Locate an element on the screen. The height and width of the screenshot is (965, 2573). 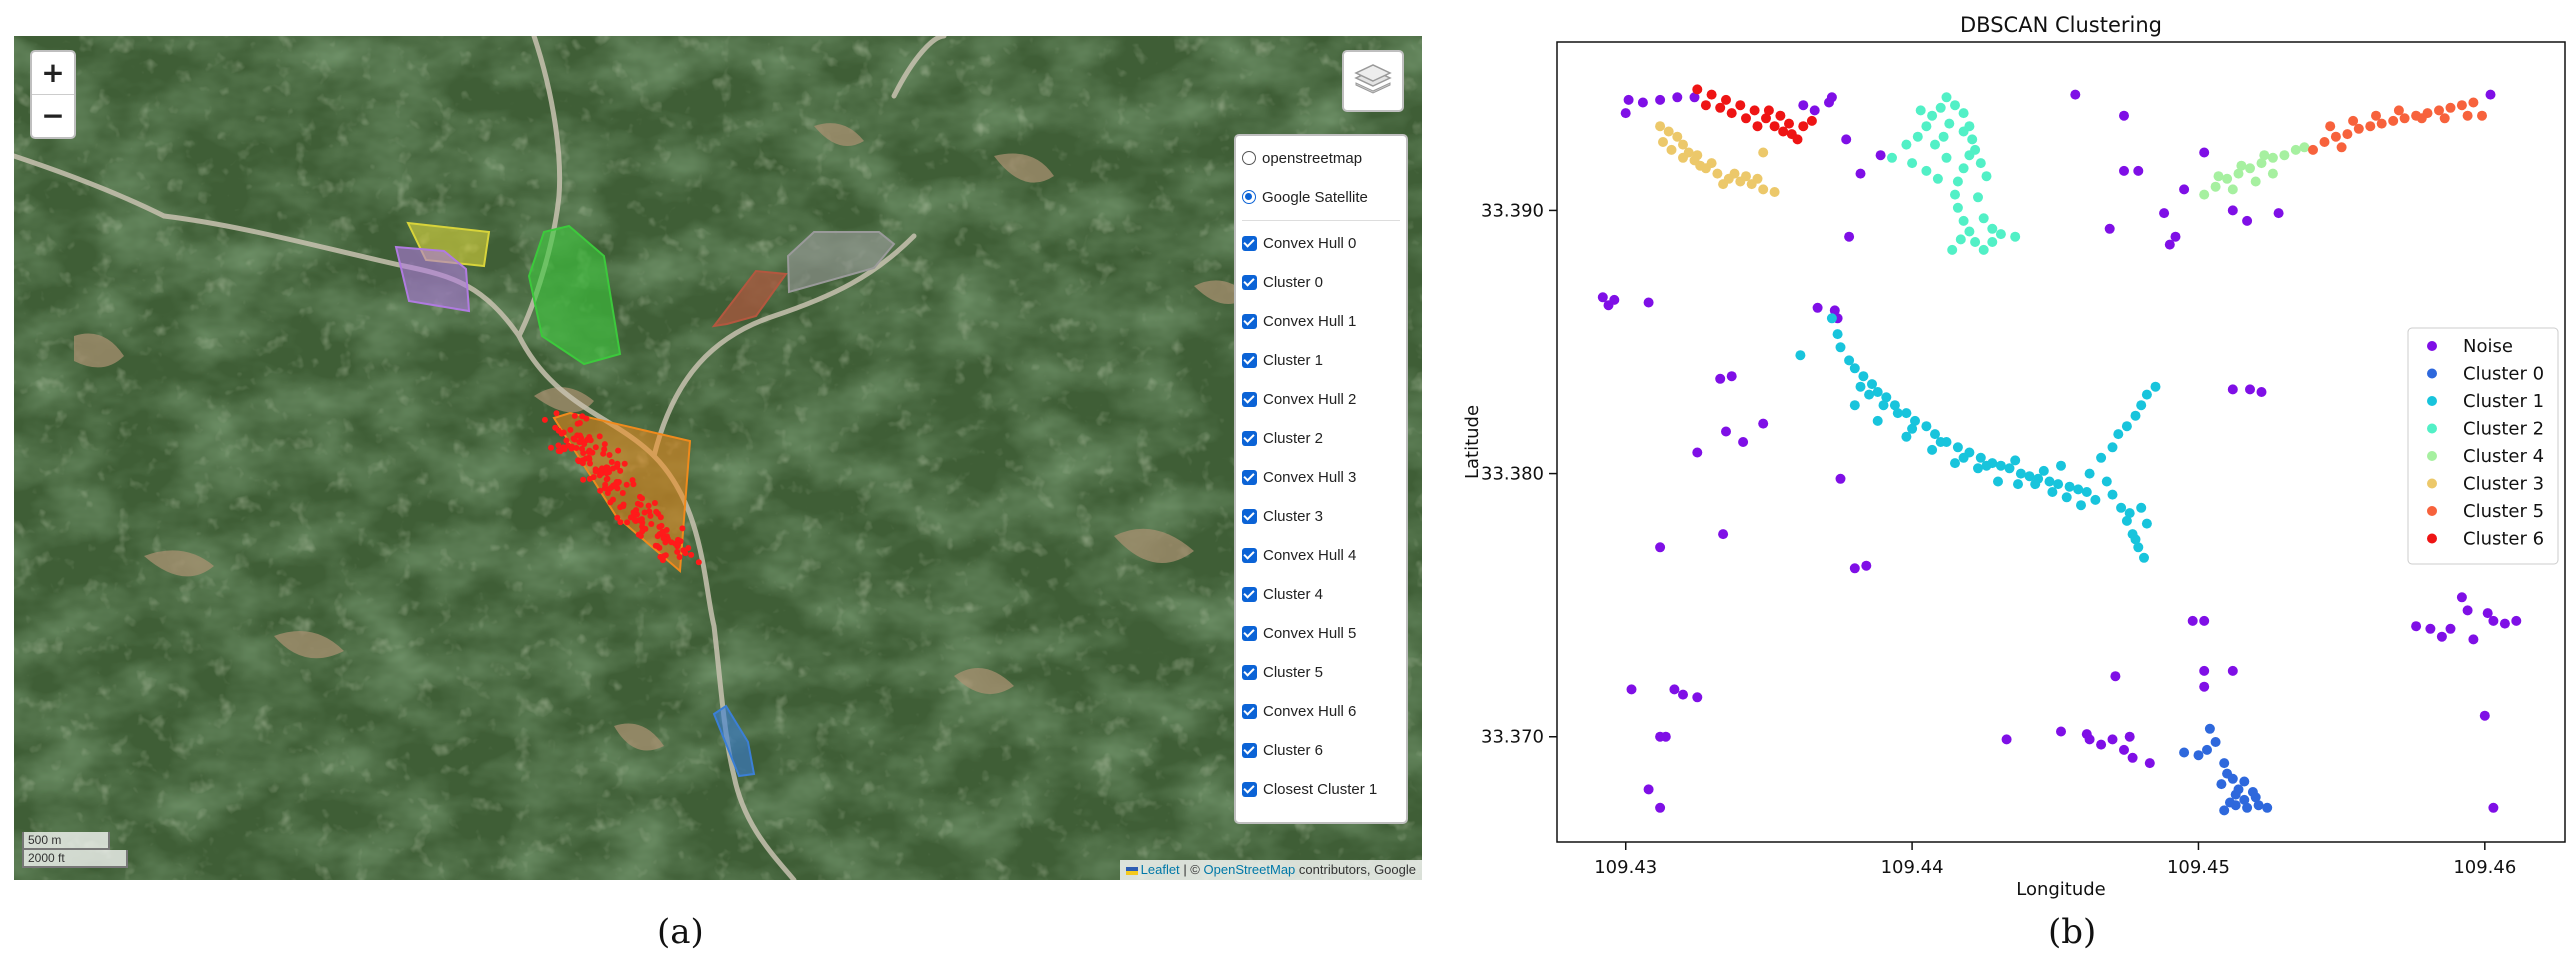
zoom-in-button: + is located at coordinates (53, 72).